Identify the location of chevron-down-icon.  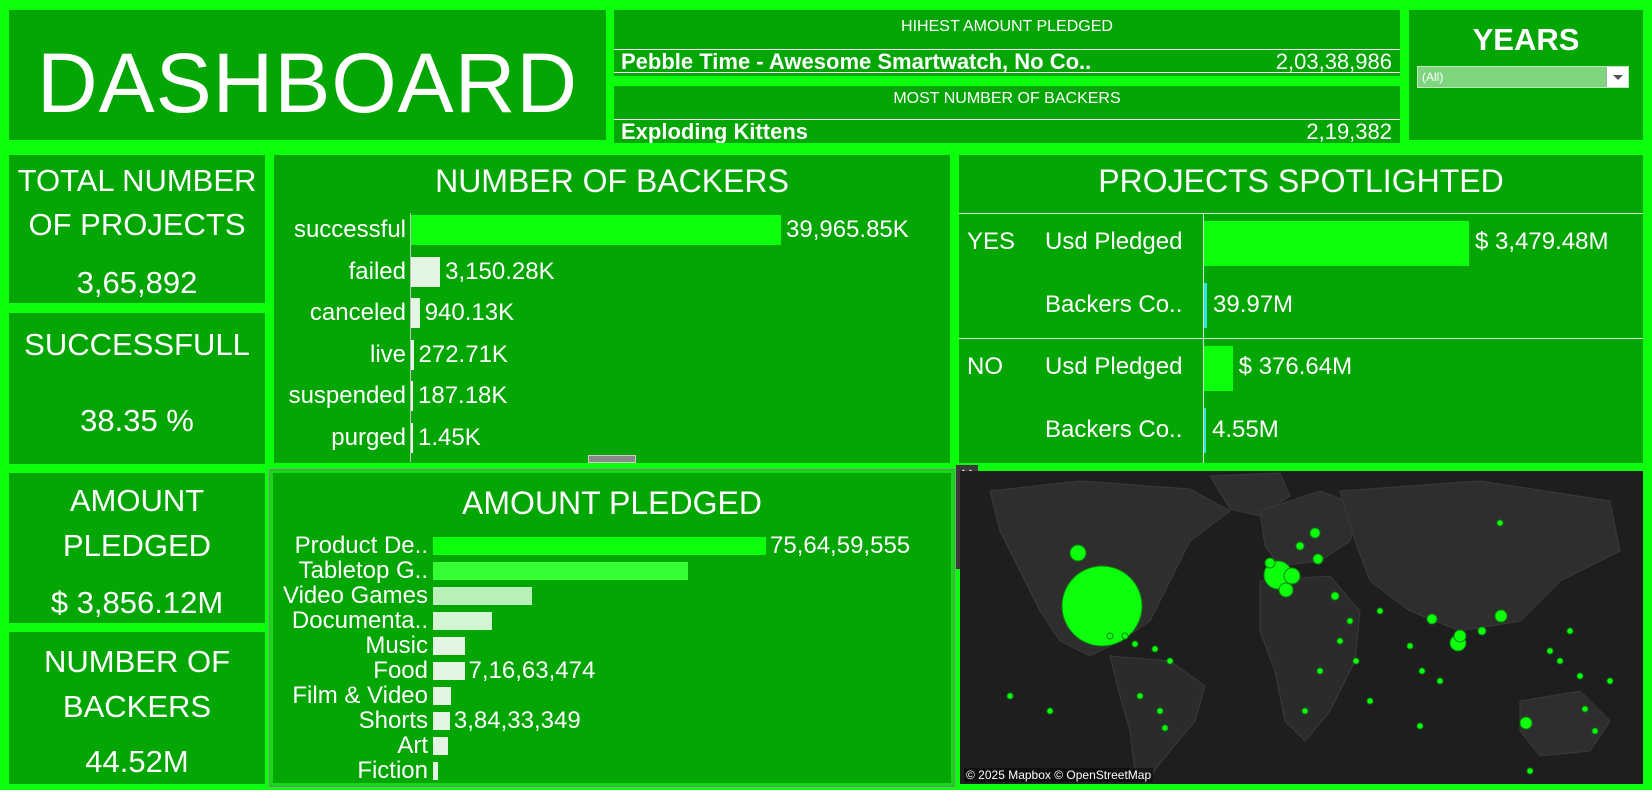
(1618, 77).